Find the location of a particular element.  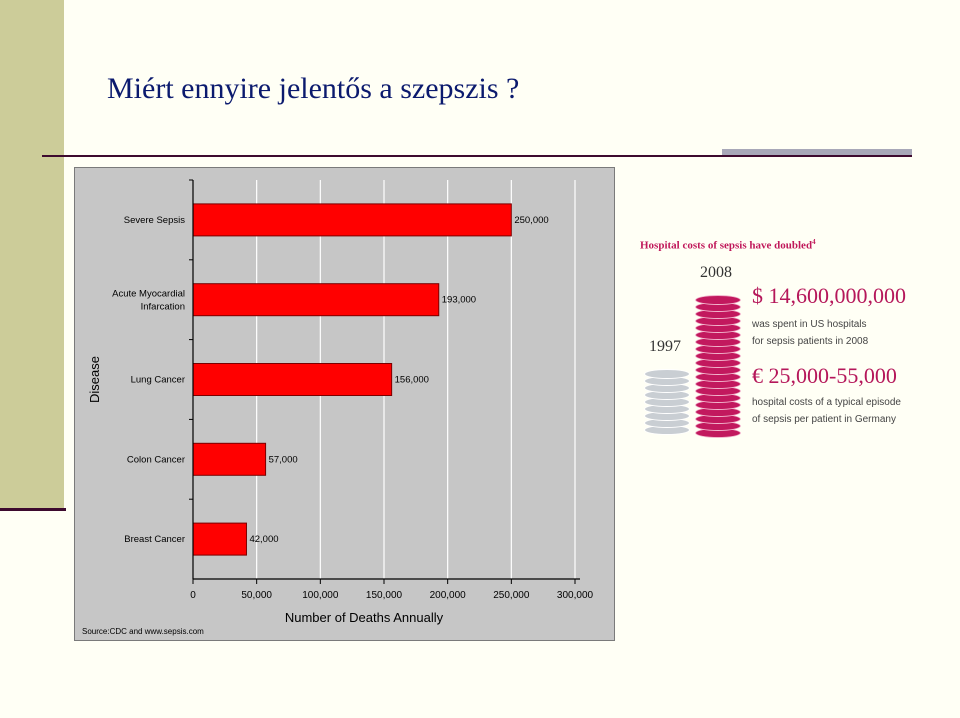

data-label: 193,000 is located at coordinates (459, 300).